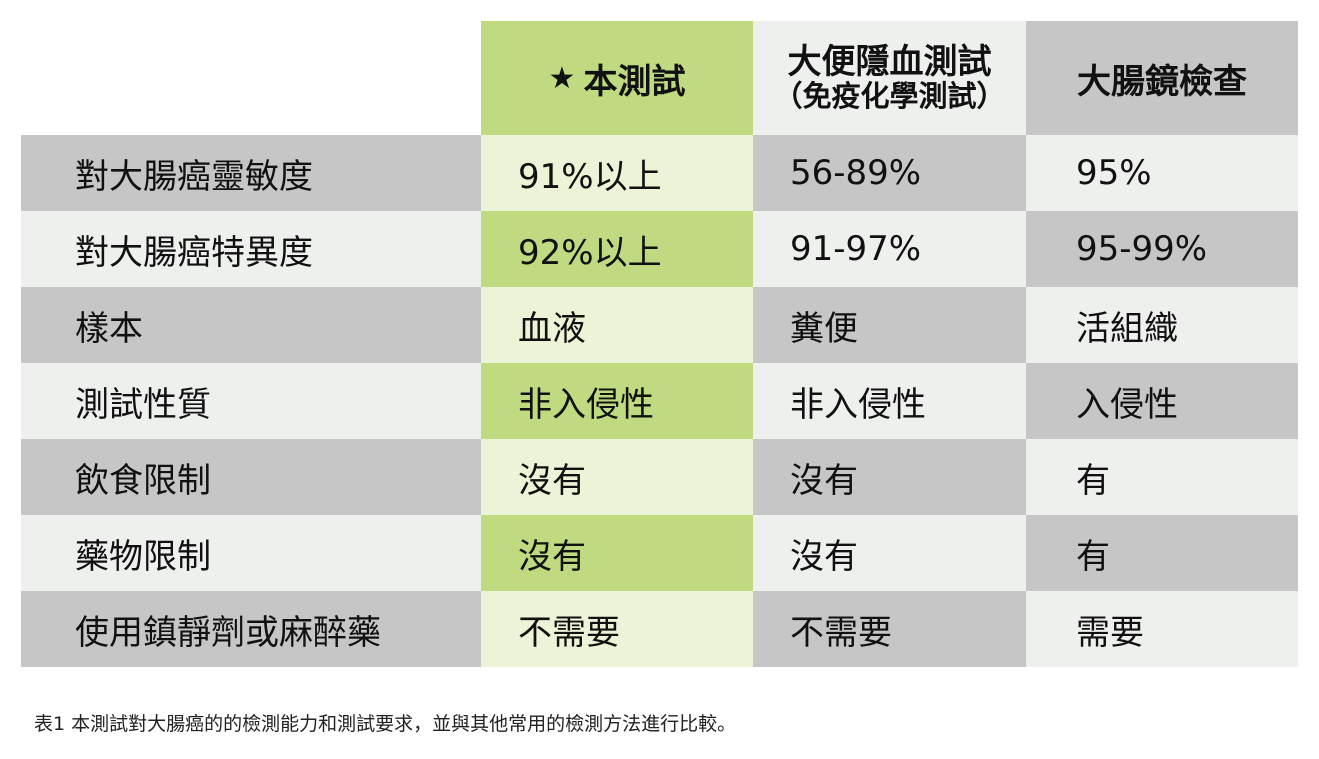 The width and height of the screenshot is (1319, 759). What do you see at coordinates (1162, 629) in the screenshot?
I see `row-colonoscopy-value: 需要` at bounding box center [1162, 629].